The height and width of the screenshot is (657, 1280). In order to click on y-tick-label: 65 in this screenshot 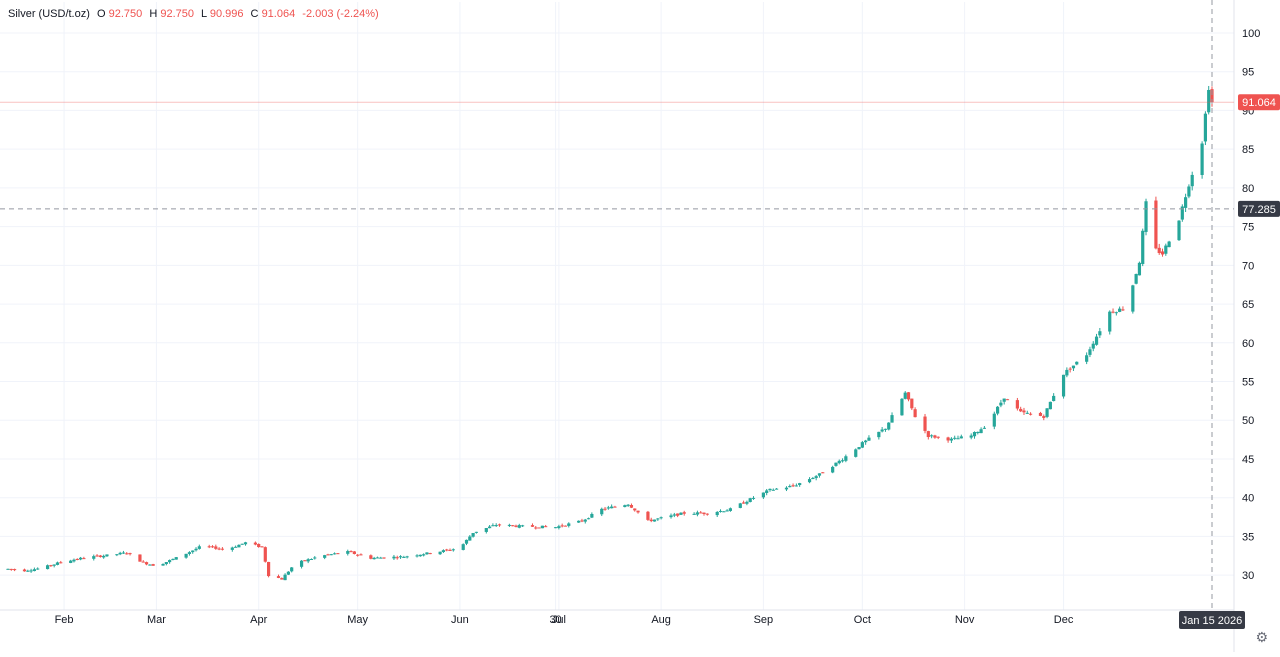, I will do `click(1248, 305)`.